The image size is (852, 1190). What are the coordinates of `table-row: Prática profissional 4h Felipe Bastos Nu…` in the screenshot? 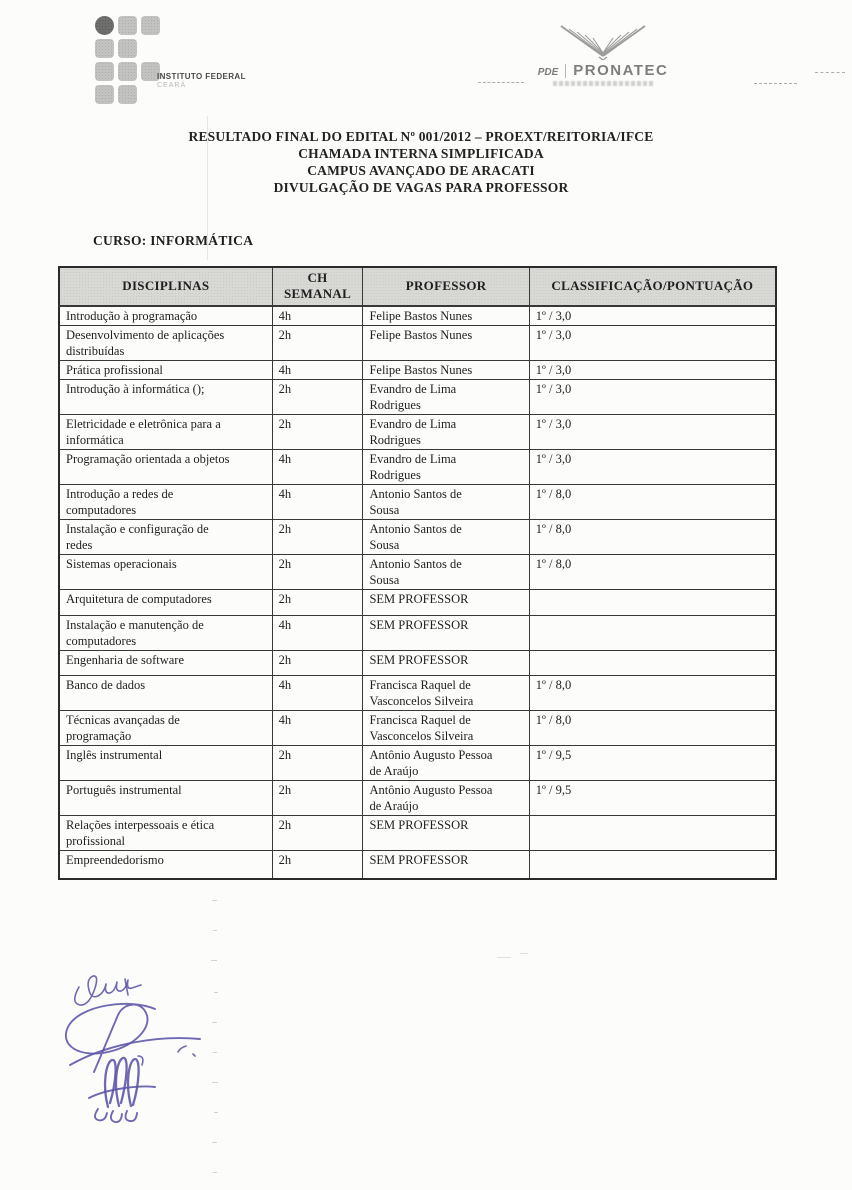 It's located at (417, 369).